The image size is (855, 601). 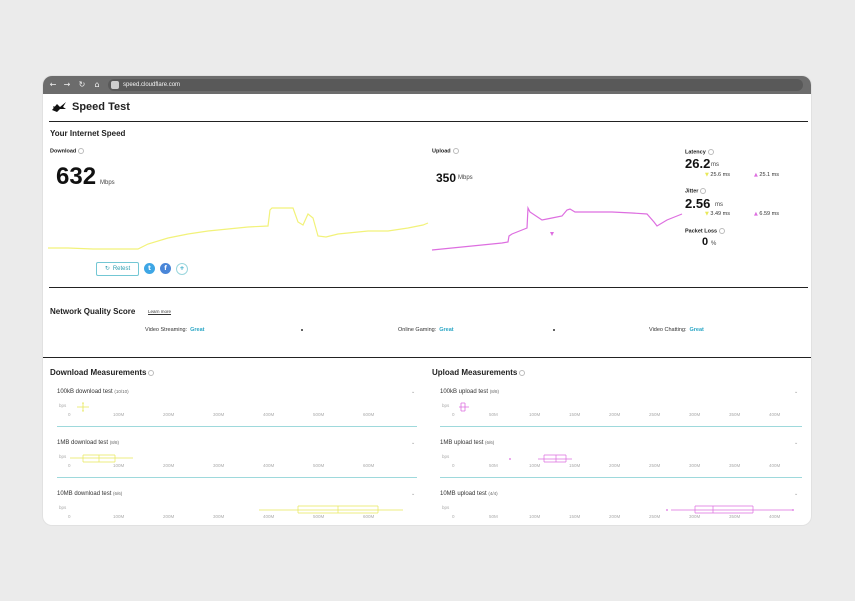 I want to click on page-title: Speed Test, so click(x=101, y=107).